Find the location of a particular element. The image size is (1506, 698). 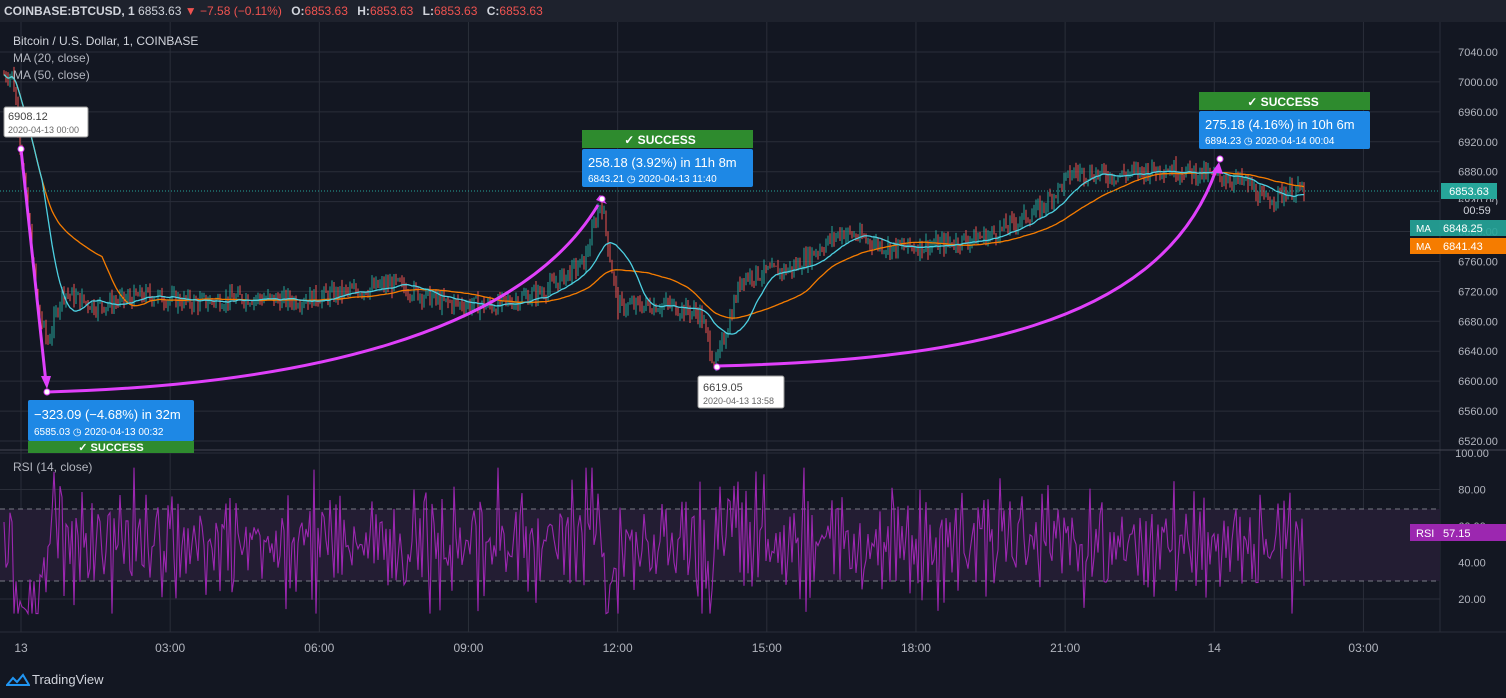

rsi-badge-label: RSI is located at coordinates (1425, 534).